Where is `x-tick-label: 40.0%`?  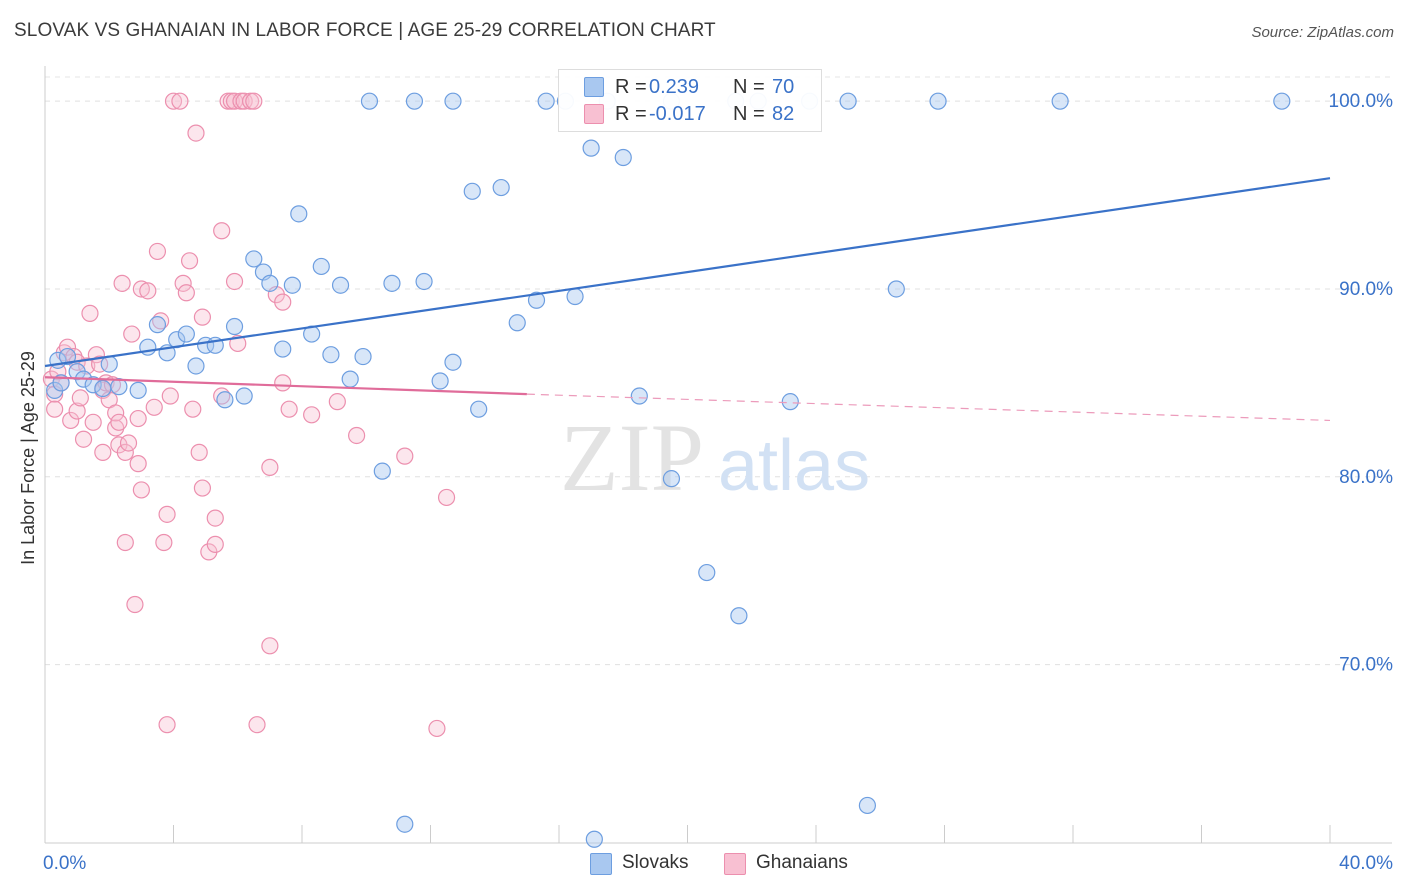
x-tick-label: 40.0% is located at coordinates (1366, 863).